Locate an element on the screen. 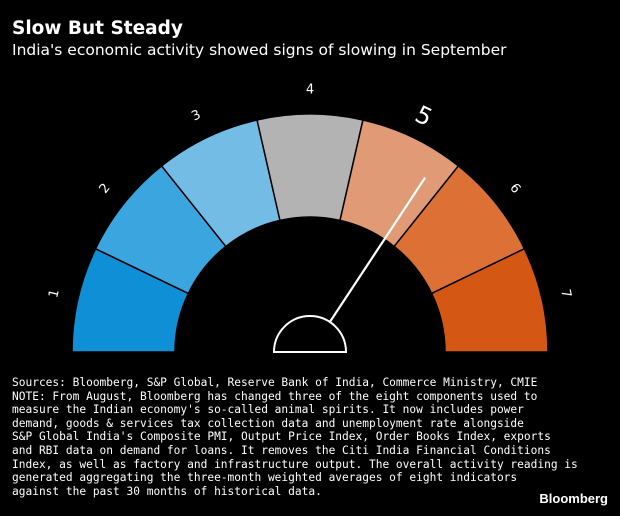  gauge-label-4: 4 is located at coordinates (310, 90).